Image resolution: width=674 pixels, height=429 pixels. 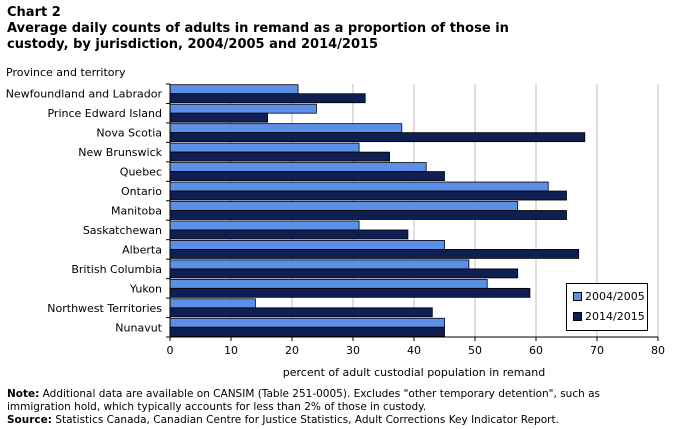 I want to click on category-label: Newfoundland and Labrador, so click(x=84, y=94).